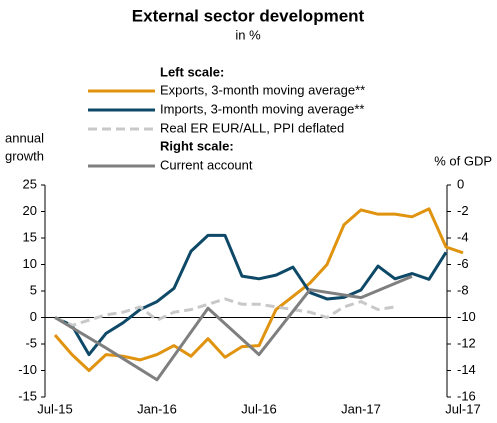 Image resolution: width=497 pixels, height=423 pixels. I want to click on y-tick-label: 20, so click(30, 210).